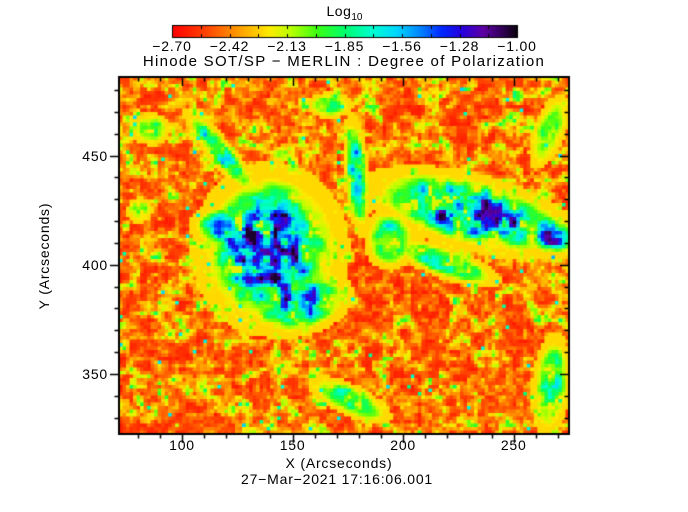  I want to click on colorbar-tick-label: −2.13, so click(287, 46).